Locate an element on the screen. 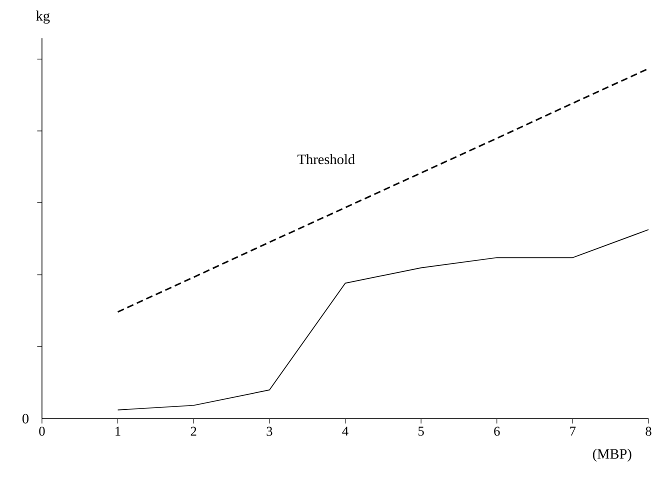 The image size is (655, 499). x-tick-label: 4 is located at coordinates (345, 431).